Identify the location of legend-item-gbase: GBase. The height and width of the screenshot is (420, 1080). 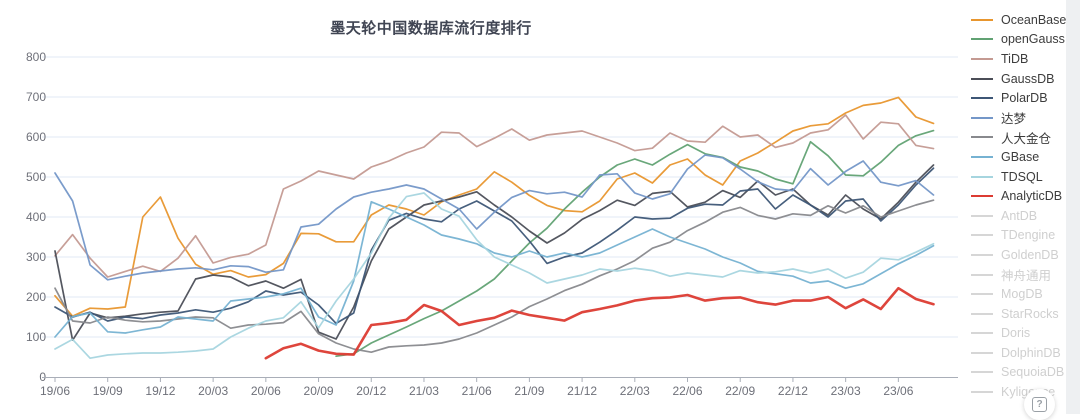
(1021, 157).